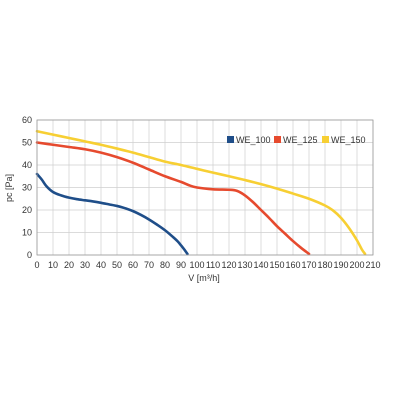 The image size is (400, 405). What do you see at coordinates (181, 265) in the screenshot?
I see `x-tick-label: 90` at bounding box center [181, 265].